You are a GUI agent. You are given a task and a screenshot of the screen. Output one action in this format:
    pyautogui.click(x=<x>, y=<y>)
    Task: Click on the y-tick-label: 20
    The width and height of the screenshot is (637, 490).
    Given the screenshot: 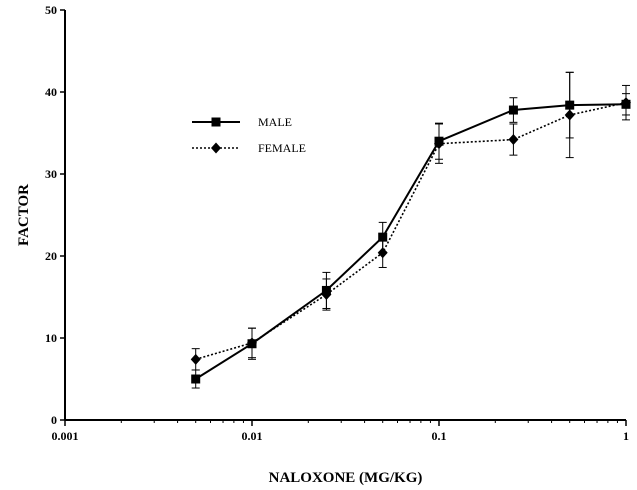 What is the action you would take?
    pyautogui.click(x=51, y=256)
    